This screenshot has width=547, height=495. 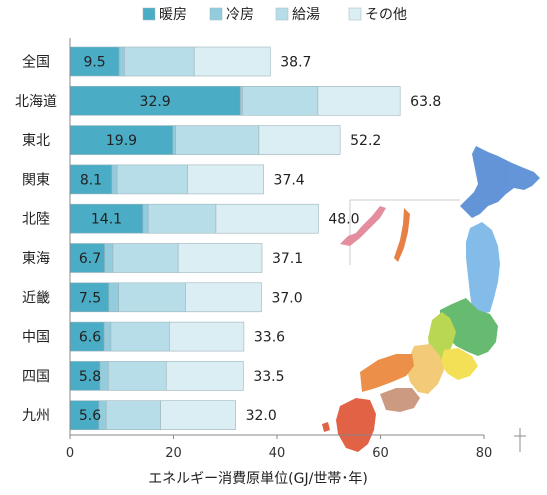 I want to click on data-label: 9.5, so click(x=94, y=63).